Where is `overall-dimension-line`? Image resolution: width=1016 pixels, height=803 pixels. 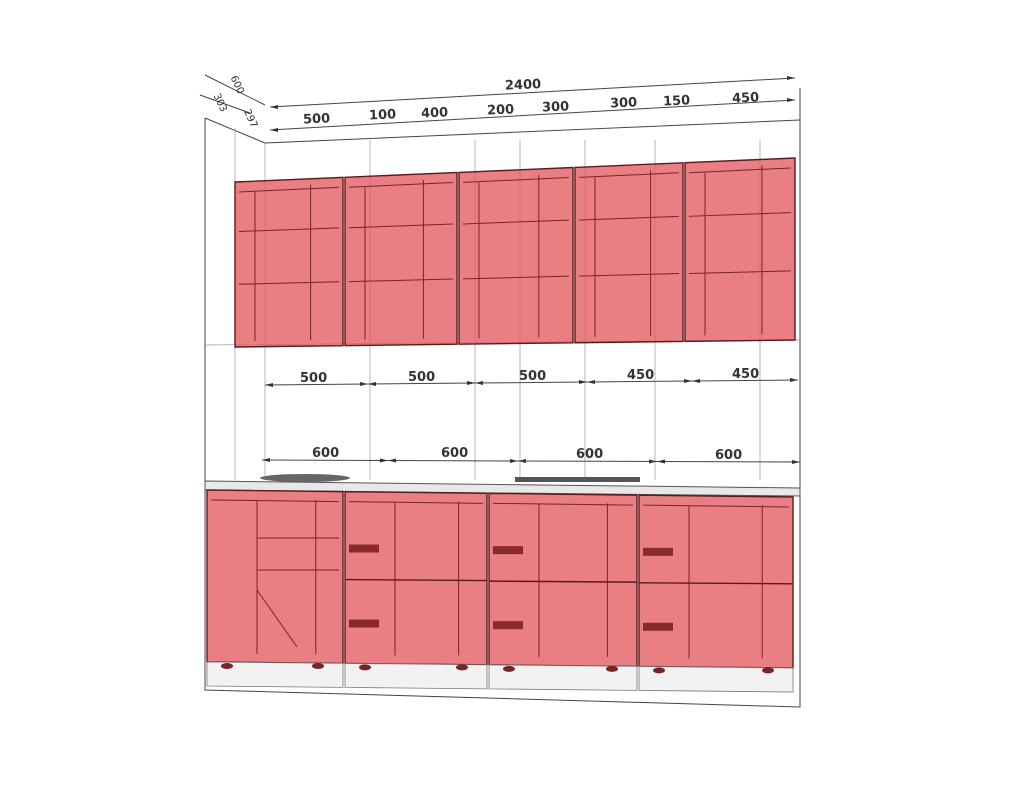
overall-dimension-line is located at coordinates (532, 92).